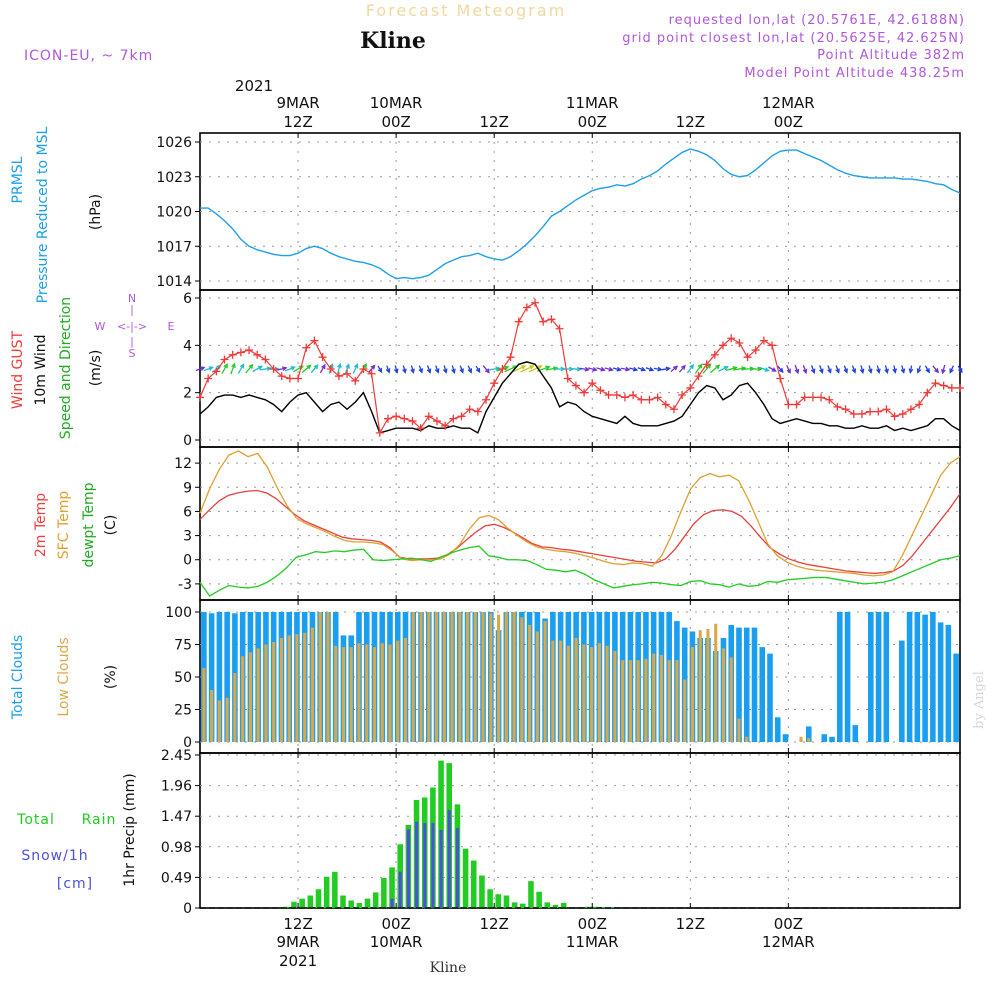 This screenshot has width=1000, height=1000. I want to click on credit: by Angel, so click(979, 700).